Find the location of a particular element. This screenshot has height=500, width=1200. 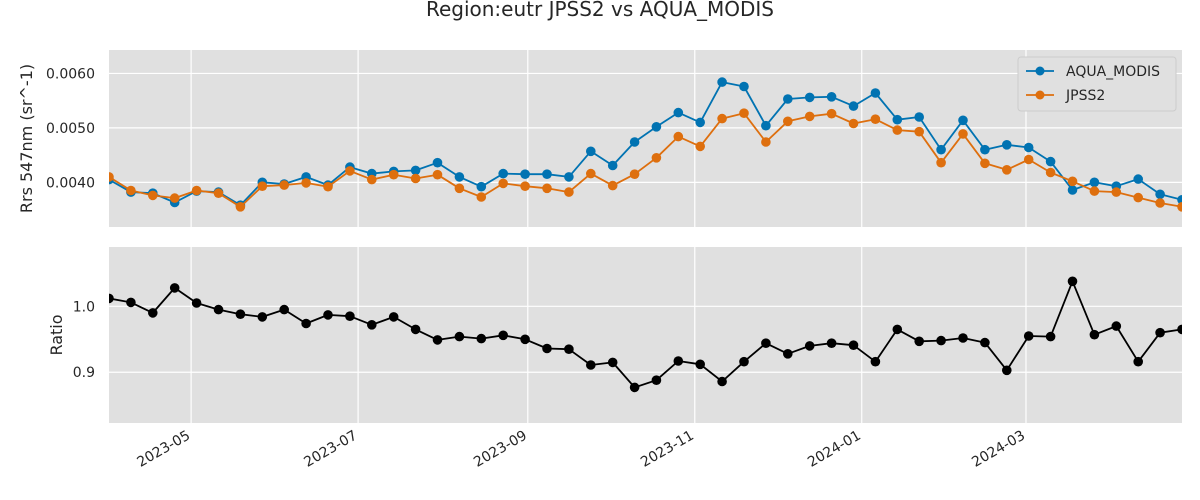

ratio-y-tick-label: 0.9 is located at coordinates (84, 373).